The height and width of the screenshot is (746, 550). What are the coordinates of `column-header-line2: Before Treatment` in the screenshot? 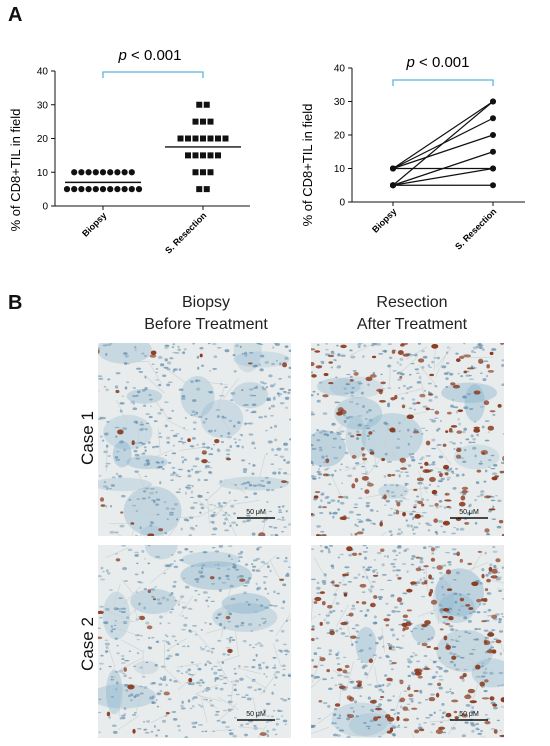 It's located at (206, 324).